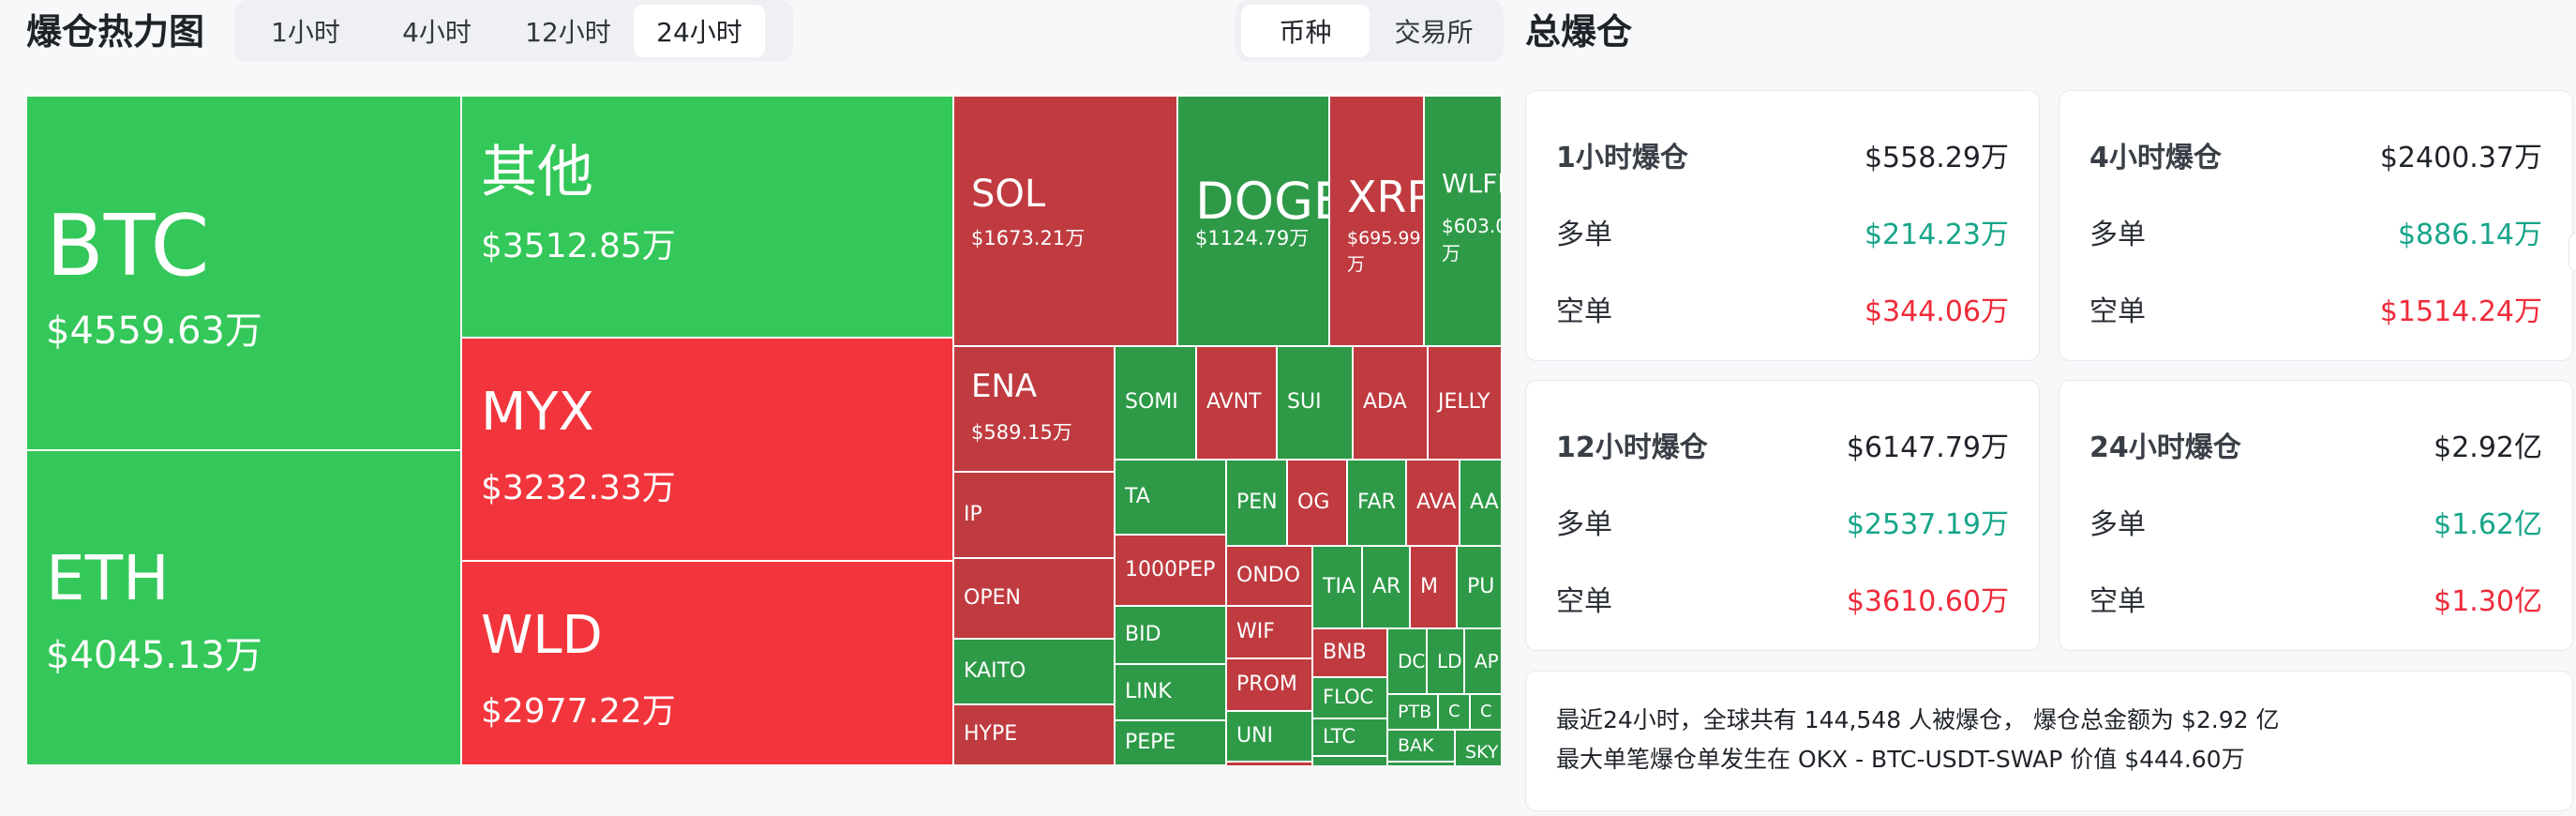  What do you see at coordinates (1433, 503) in the screenshot?
I see `treemap-tile-ava: AVA` at bounding box center [1433, 503].